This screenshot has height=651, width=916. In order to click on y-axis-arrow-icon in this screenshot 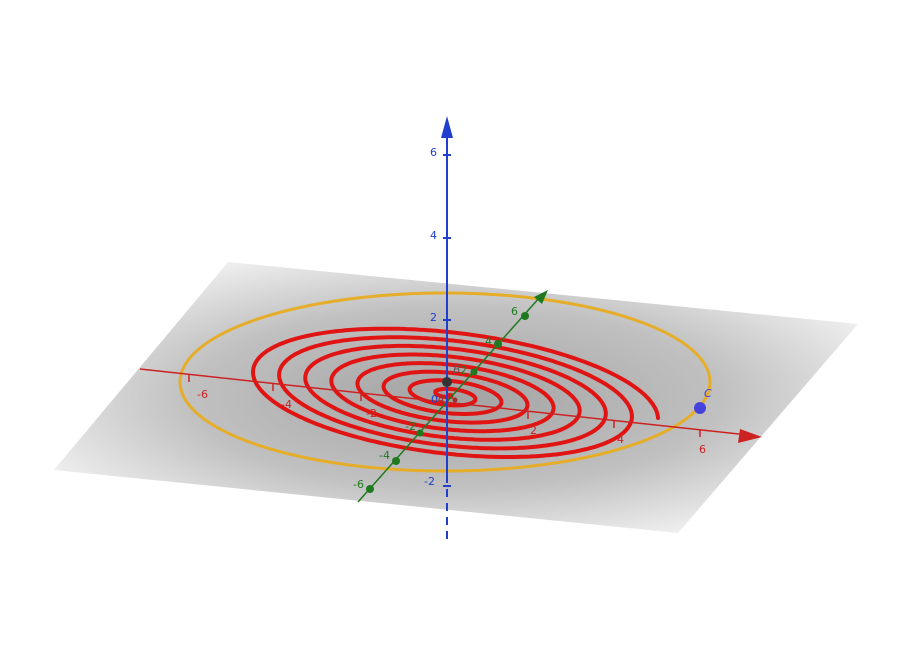, I will do `click(541, 297)`.